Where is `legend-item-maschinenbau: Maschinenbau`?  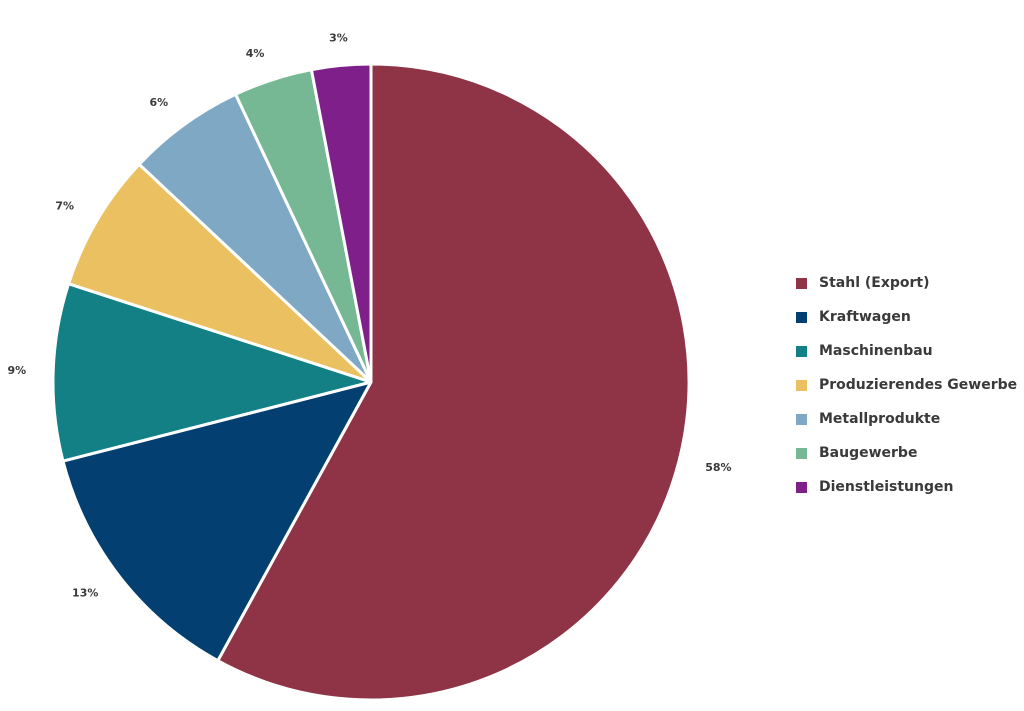 legend-item-maschinenbau: Maschinenbau is located at coordinates (906, 351).